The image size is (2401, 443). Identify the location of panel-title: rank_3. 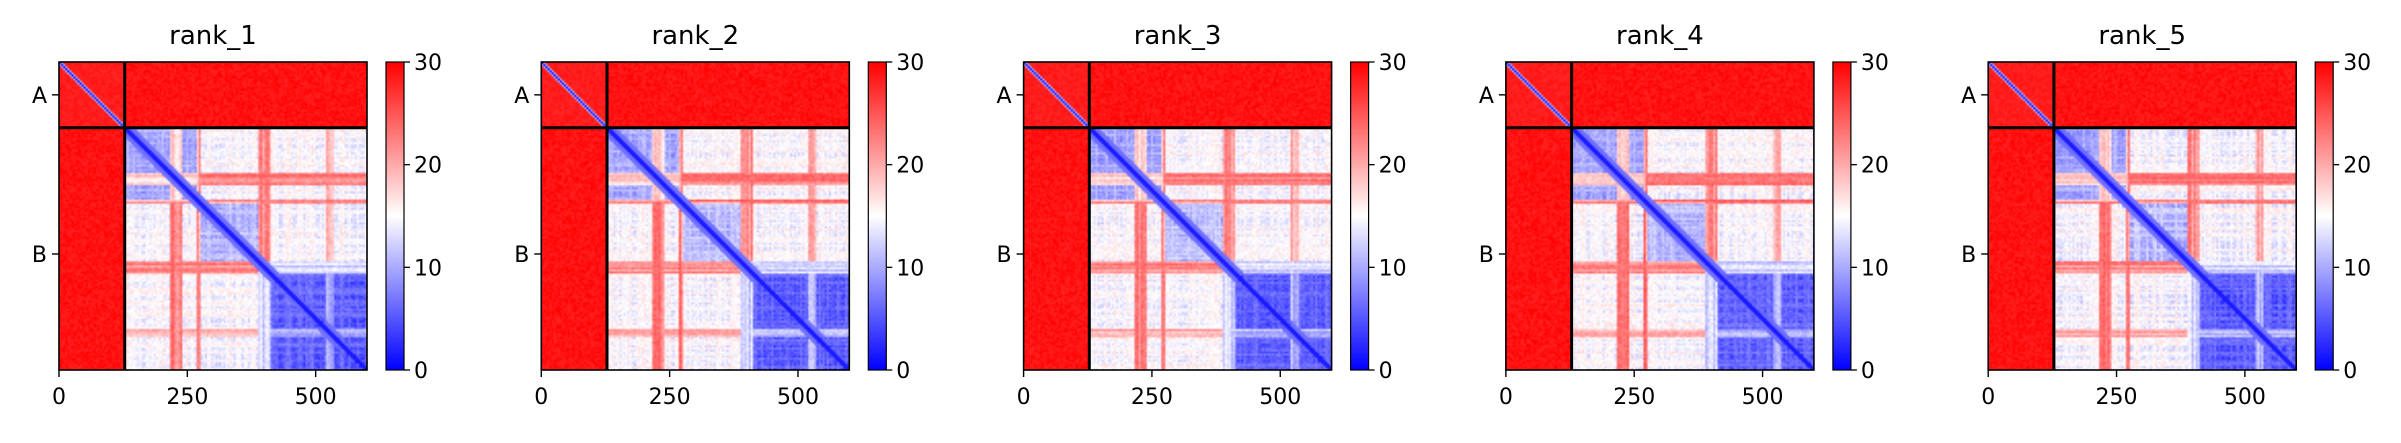
(1178, 36).